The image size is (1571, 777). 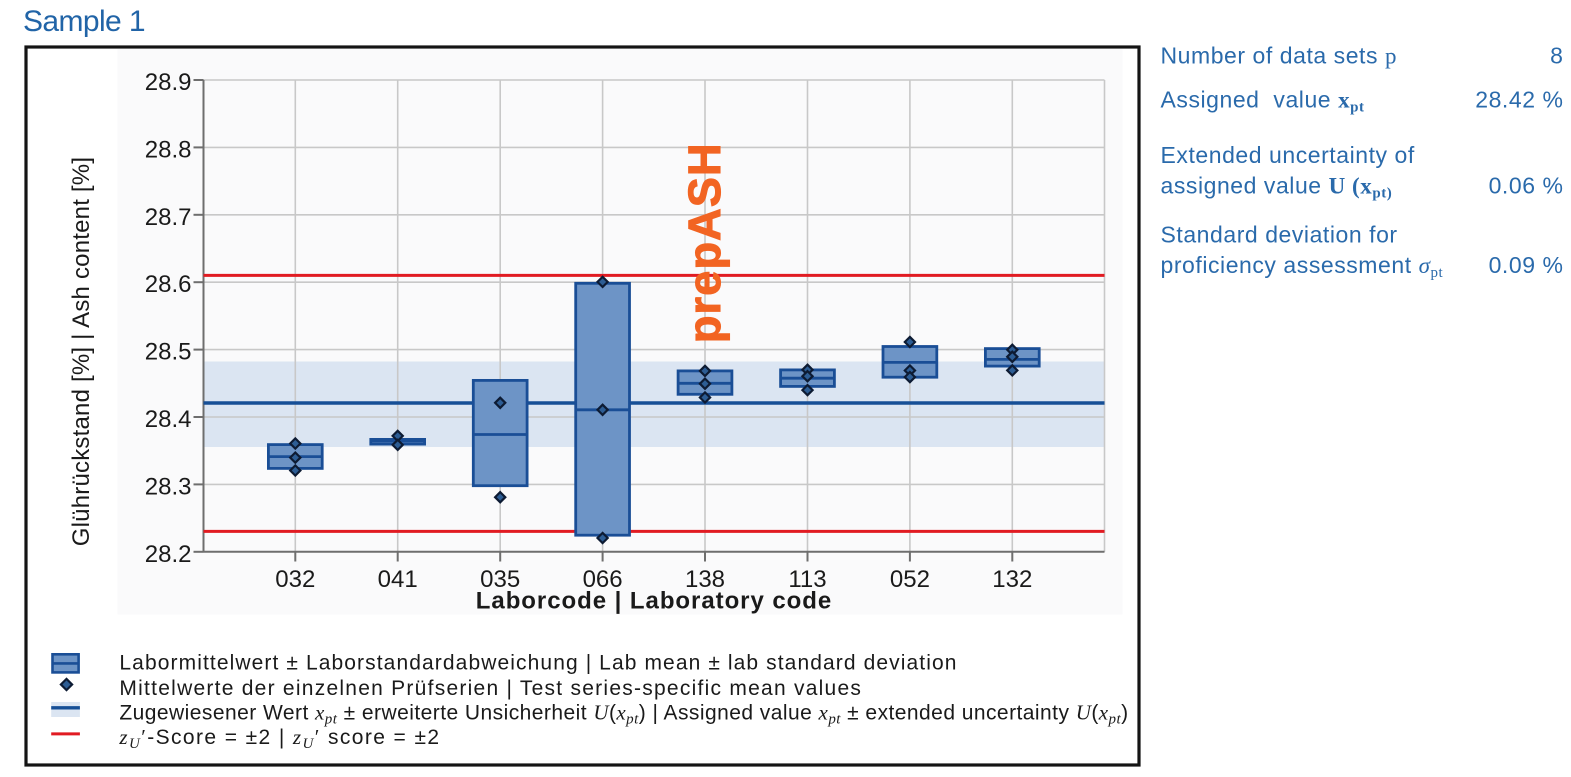 I want to click on svg-text: 113, so click(x=807, y=579).